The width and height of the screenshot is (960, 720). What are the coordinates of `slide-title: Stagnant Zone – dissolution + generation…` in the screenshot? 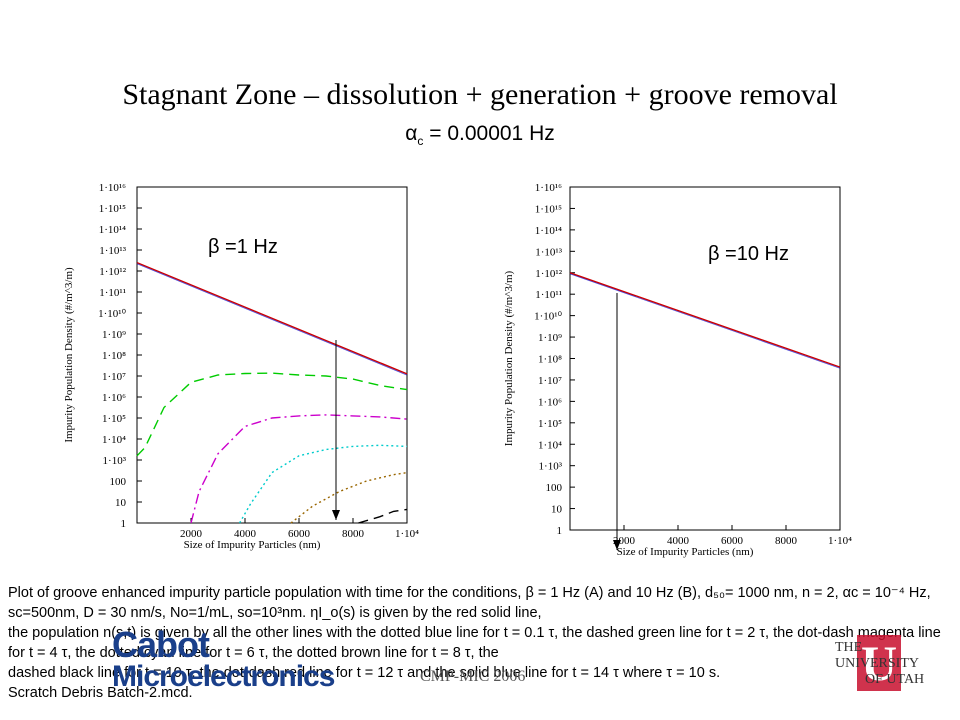 It's located at (480, 94).